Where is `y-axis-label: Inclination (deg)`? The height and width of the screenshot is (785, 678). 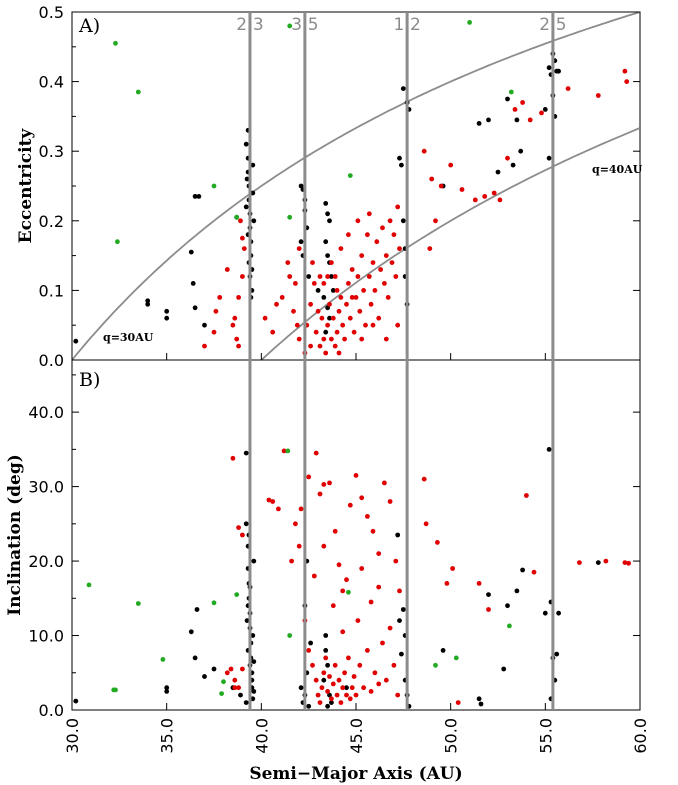 y-axis-label: Inclination (deg) is located at coordinates (15, 535).